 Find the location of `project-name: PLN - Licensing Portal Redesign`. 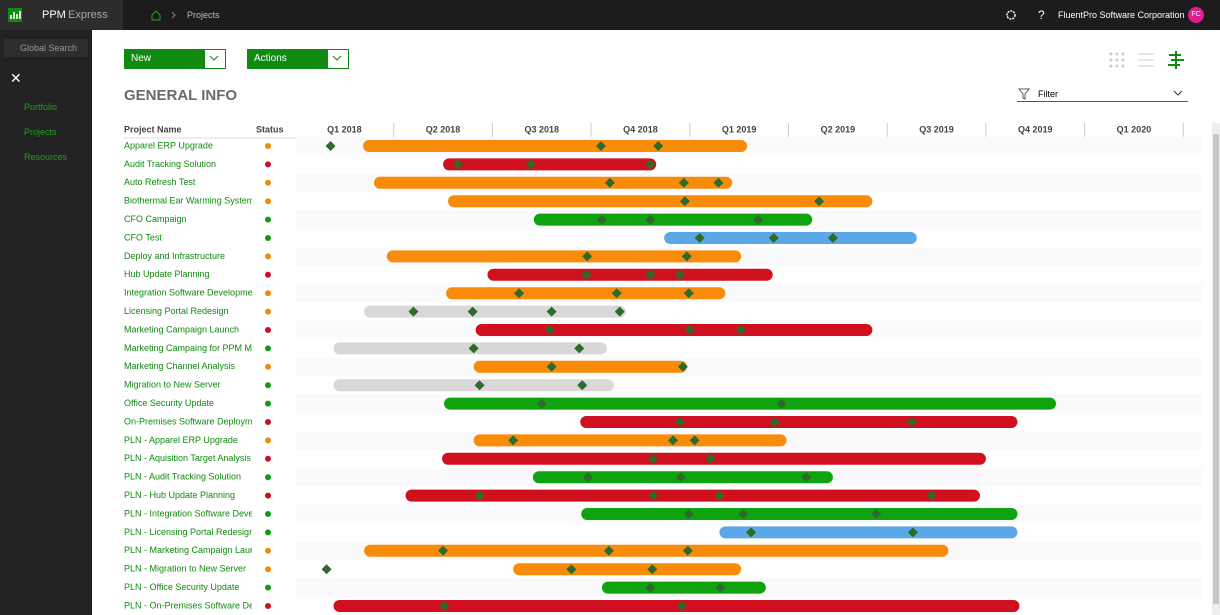

project-name: PLN - Licensing Portal Redesign is located at coordinates (189, 532).